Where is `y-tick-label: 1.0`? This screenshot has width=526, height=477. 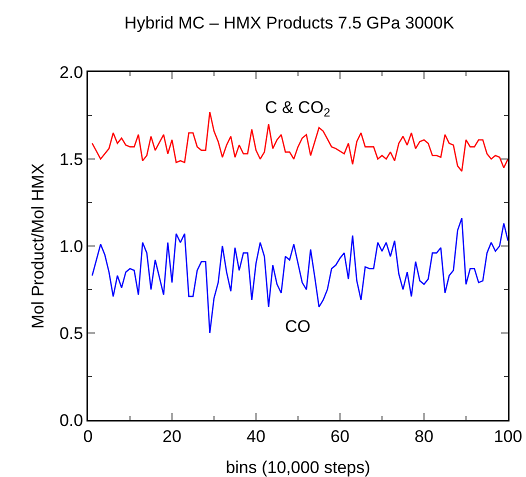
y-tick-label: 1.0 is located at coordinates (71, 246).